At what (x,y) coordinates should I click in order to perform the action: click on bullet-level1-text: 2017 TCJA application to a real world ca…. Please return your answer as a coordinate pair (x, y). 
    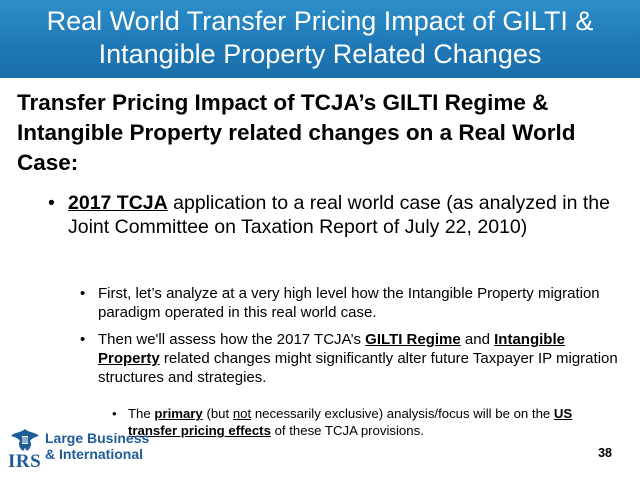
    Looking at the image, I should click on (333, 215).